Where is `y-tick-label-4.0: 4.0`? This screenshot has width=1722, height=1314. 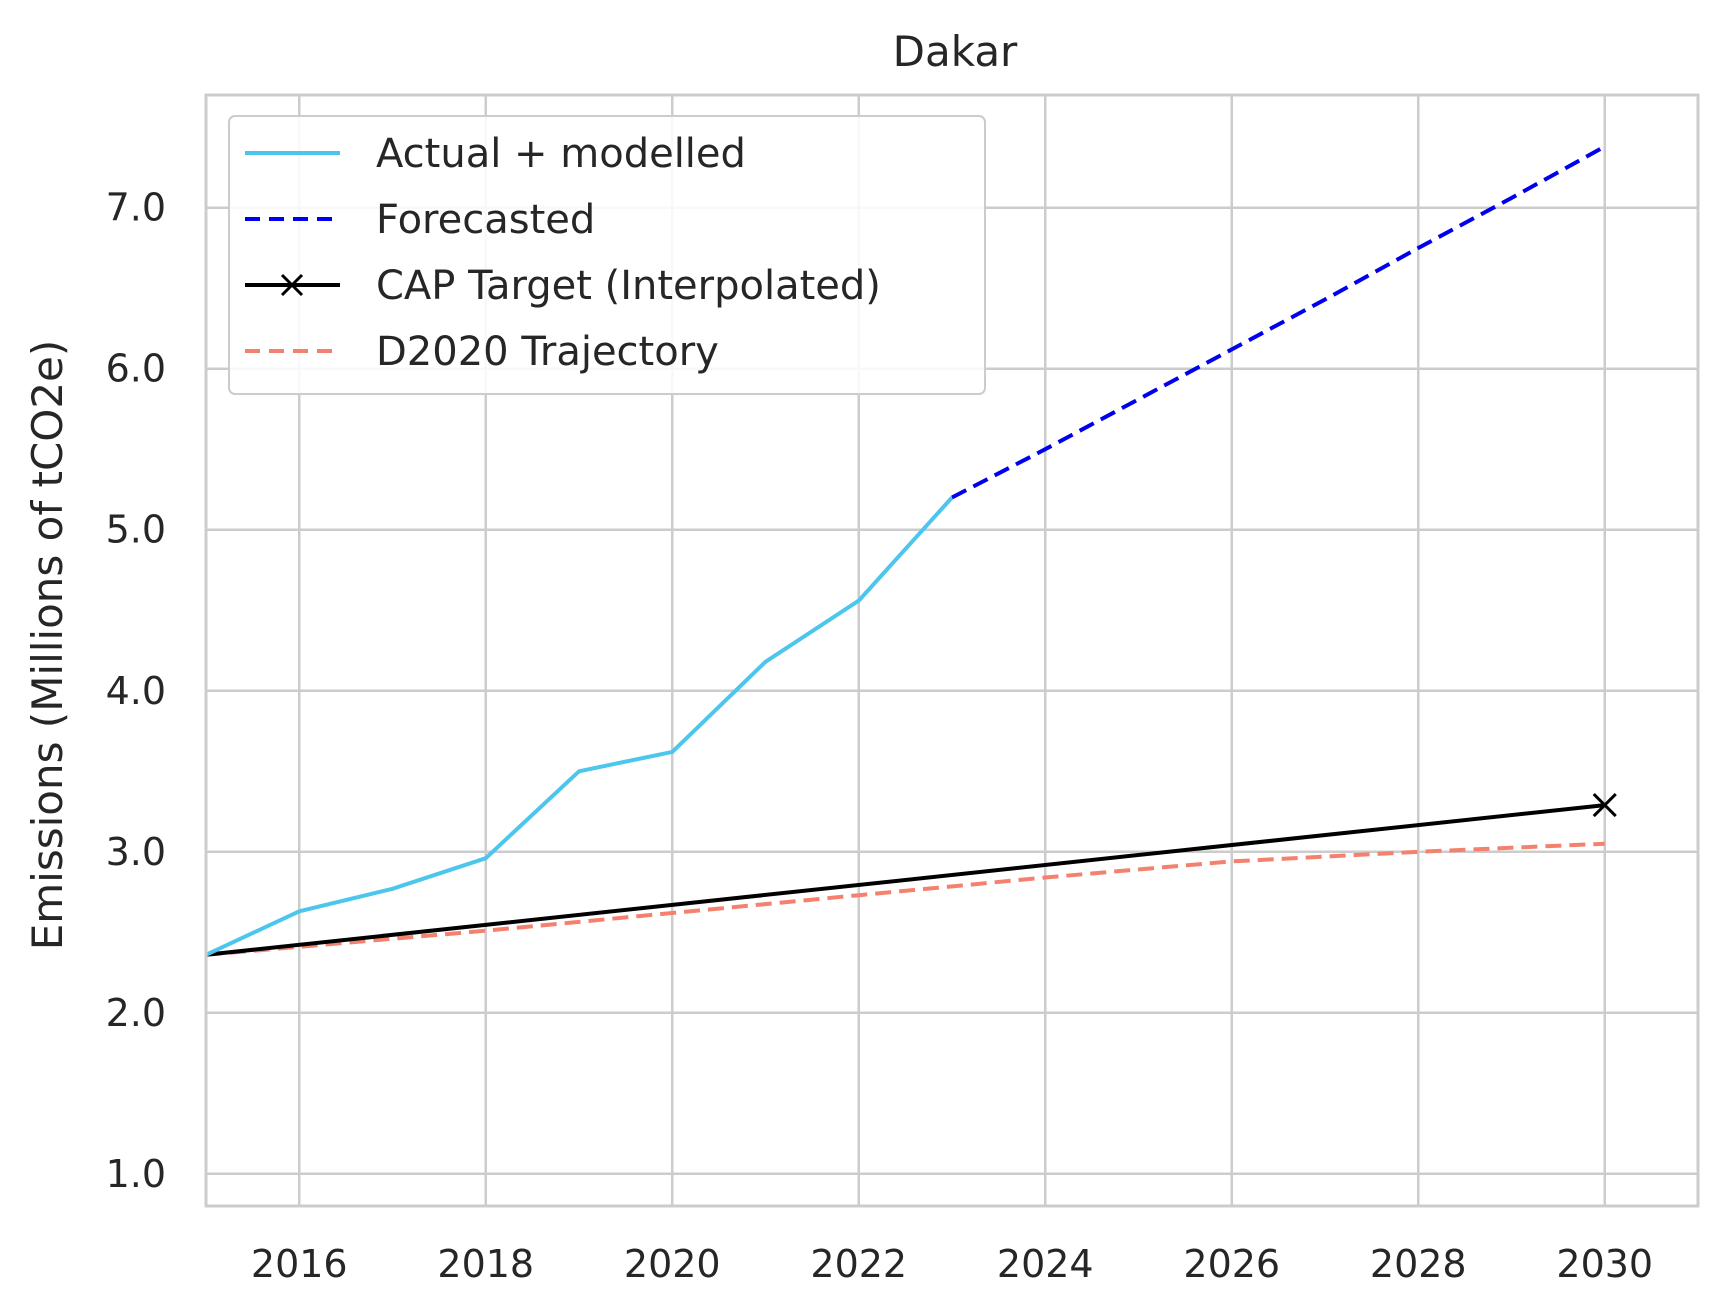 y-tick-label-4.0: 4.0 is located at coordinates (136, 691).